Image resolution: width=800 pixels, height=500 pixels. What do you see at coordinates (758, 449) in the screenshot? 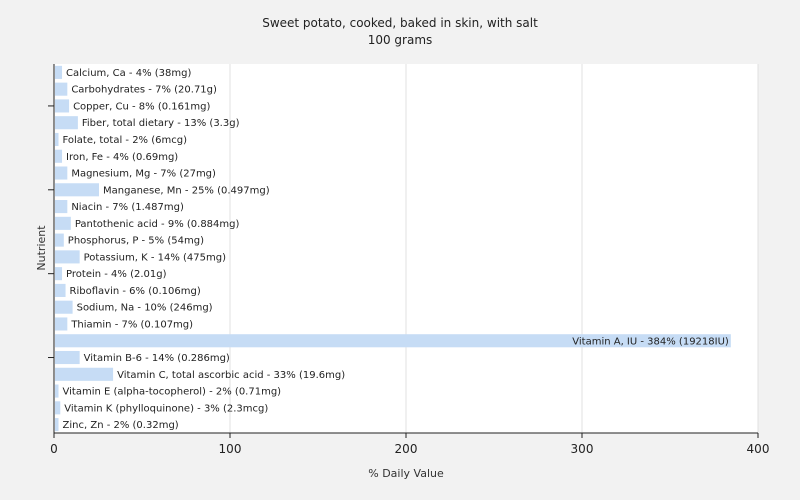
I see `x-tick-label: 400` at bounding box center [758, 449].